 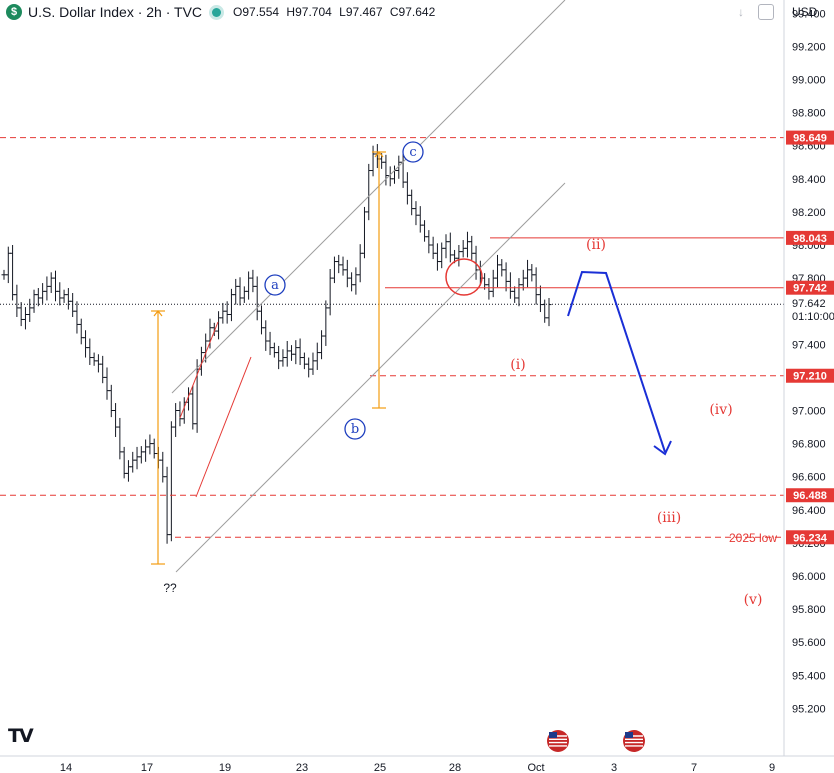 I want to click on time-tick-label: Oct, so click(x=535, y=767).